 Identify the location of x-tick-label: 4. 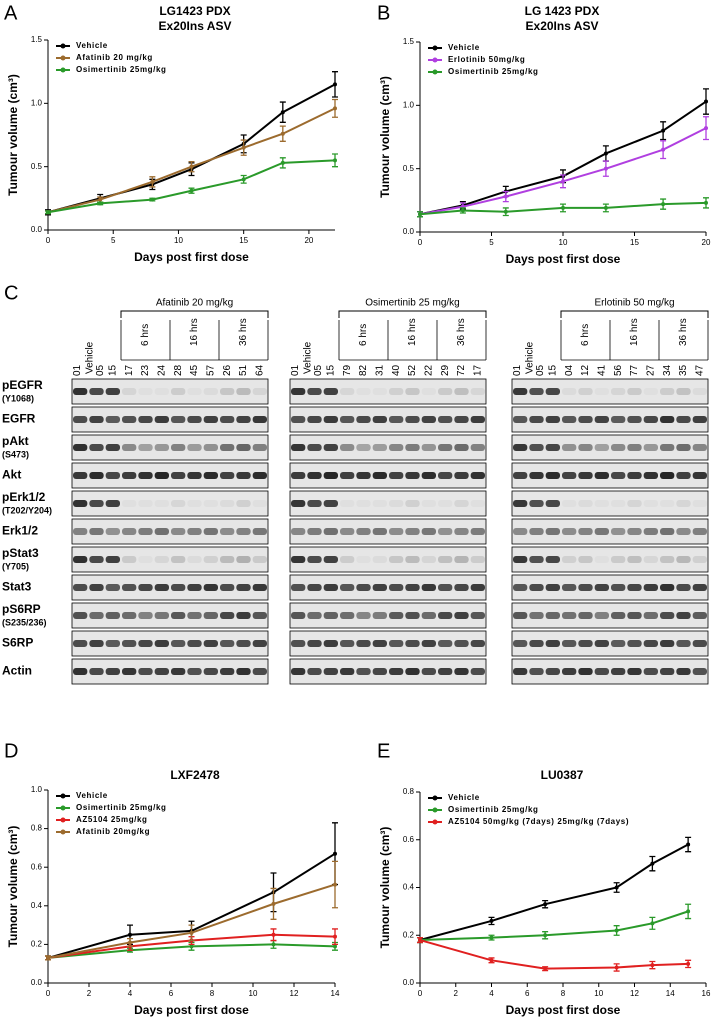
(130, 993).